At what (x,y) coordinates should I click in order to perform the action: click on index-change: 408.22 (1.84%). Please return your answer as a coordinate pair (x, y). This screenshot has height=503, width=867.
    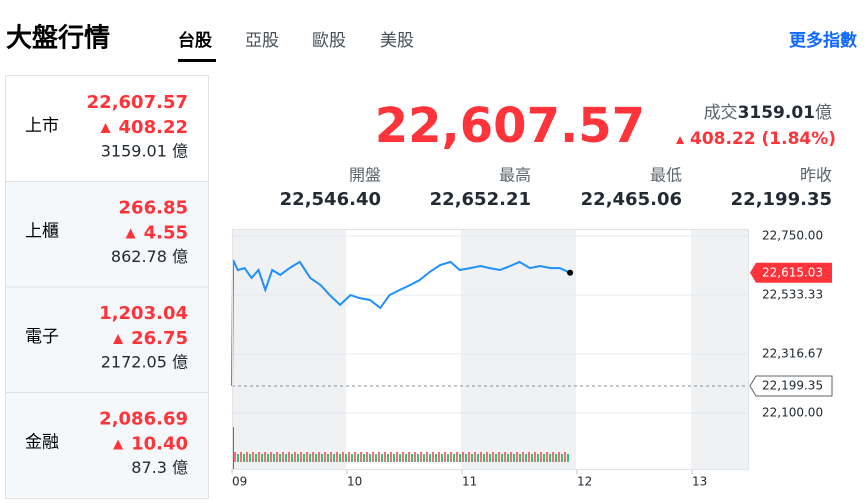
    Looking at the image, I should click on (763, 139).